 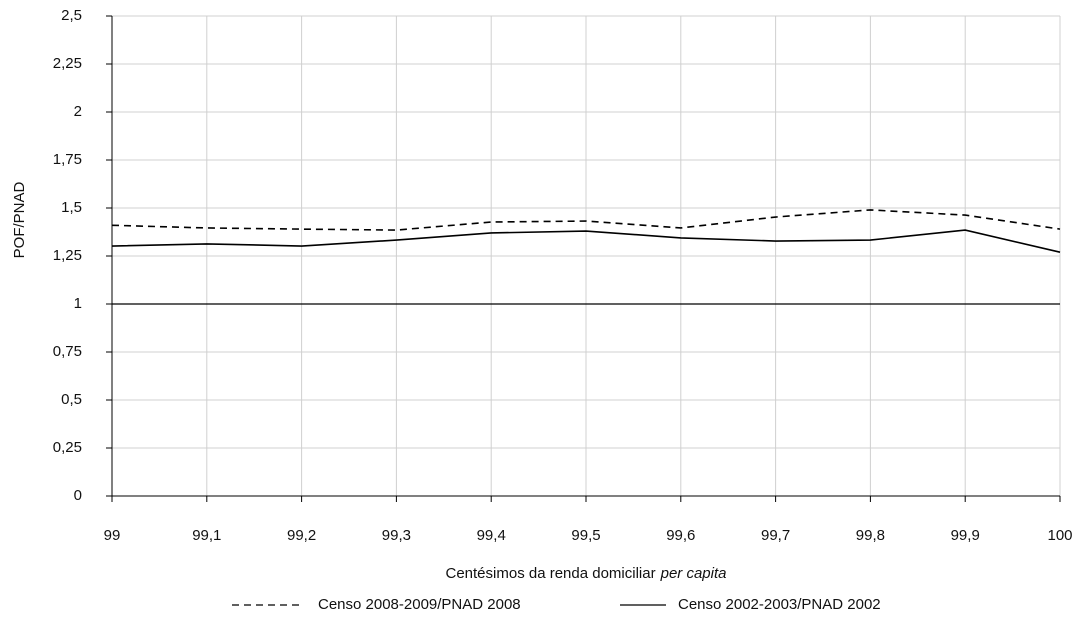 I want to click on x-tick-label: 99,5, so click(x=585, y=535).